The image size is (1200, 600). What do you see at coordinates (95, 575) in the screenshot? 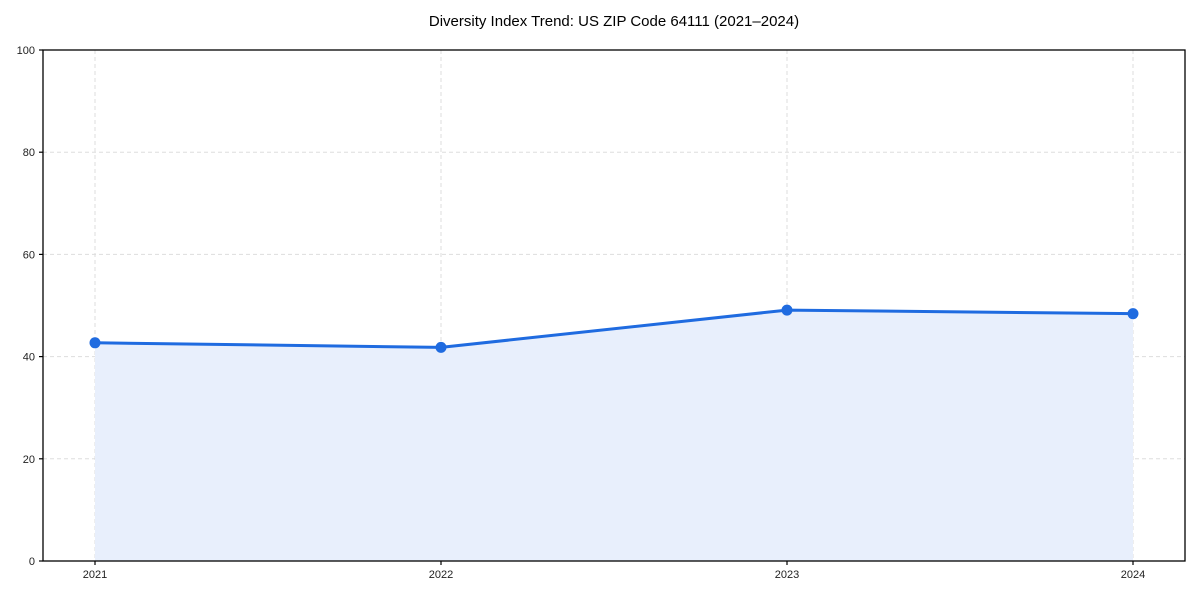
I see `x-tick-label: 2021` at bounding box center [95, 575].